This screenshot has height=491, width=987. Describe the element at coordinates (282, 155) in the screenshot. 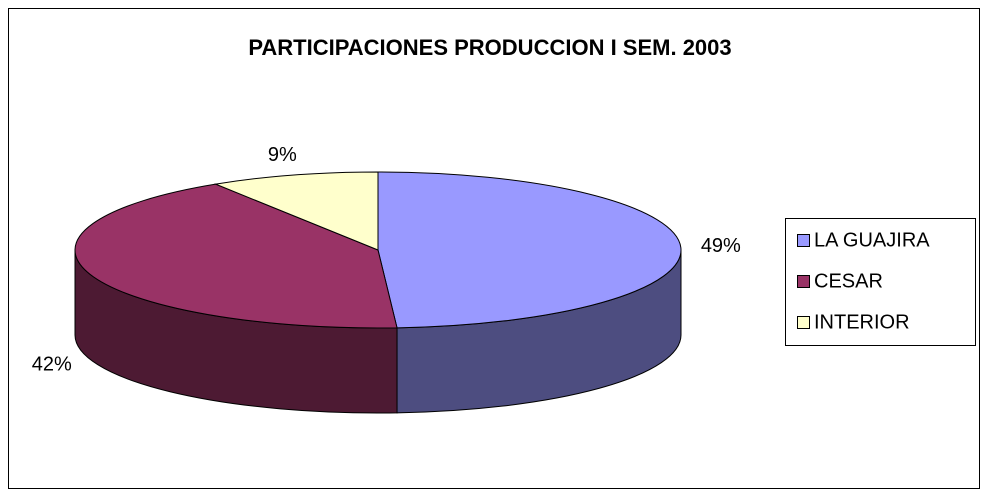

I see `data-label: 9%` at that location.